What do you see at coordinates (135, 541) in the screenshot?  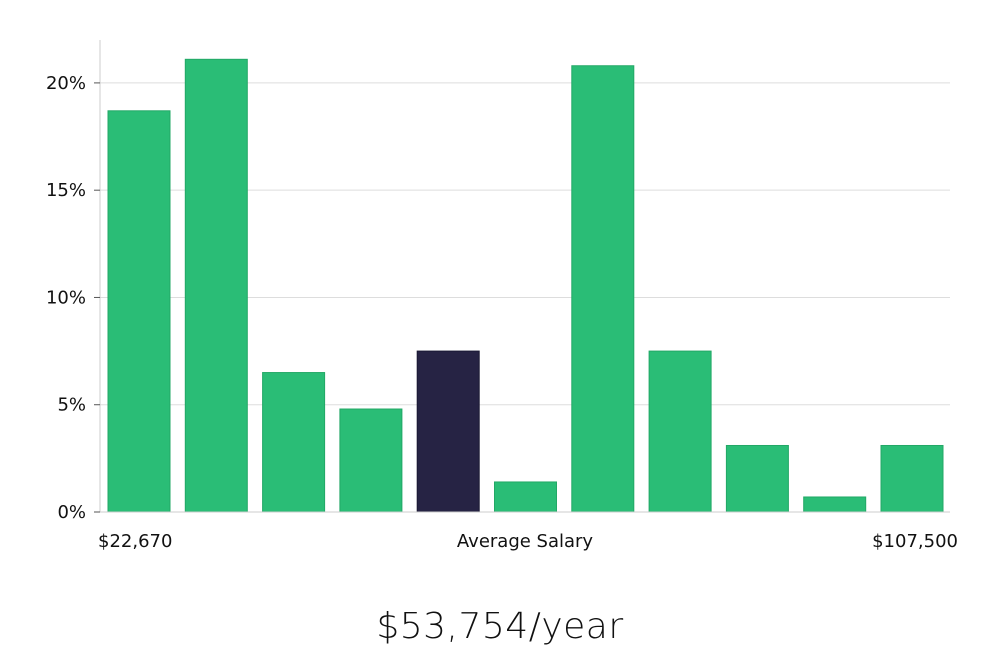 I see `x-min-label: $22,670` at bounding box center [135, 541].